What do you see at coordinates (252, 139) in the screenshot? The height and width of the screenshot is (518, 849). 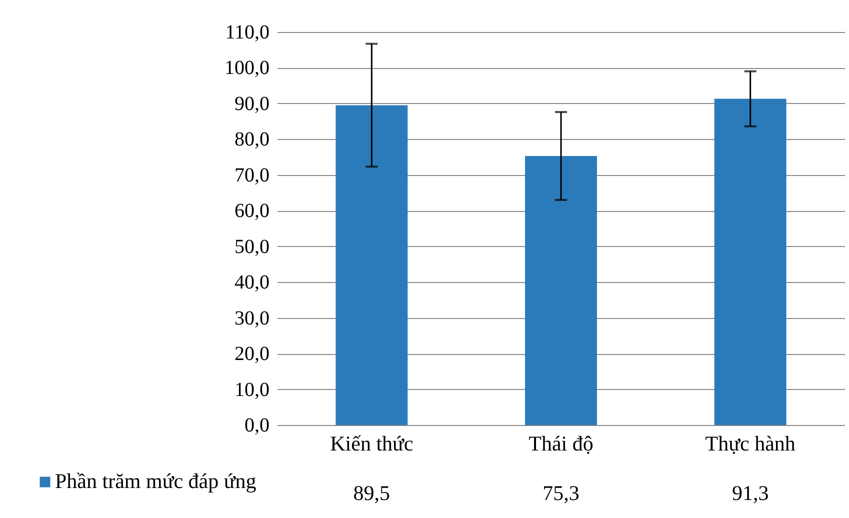 I see `y-tick-label: 80,0` at bounding box center [252, 139].